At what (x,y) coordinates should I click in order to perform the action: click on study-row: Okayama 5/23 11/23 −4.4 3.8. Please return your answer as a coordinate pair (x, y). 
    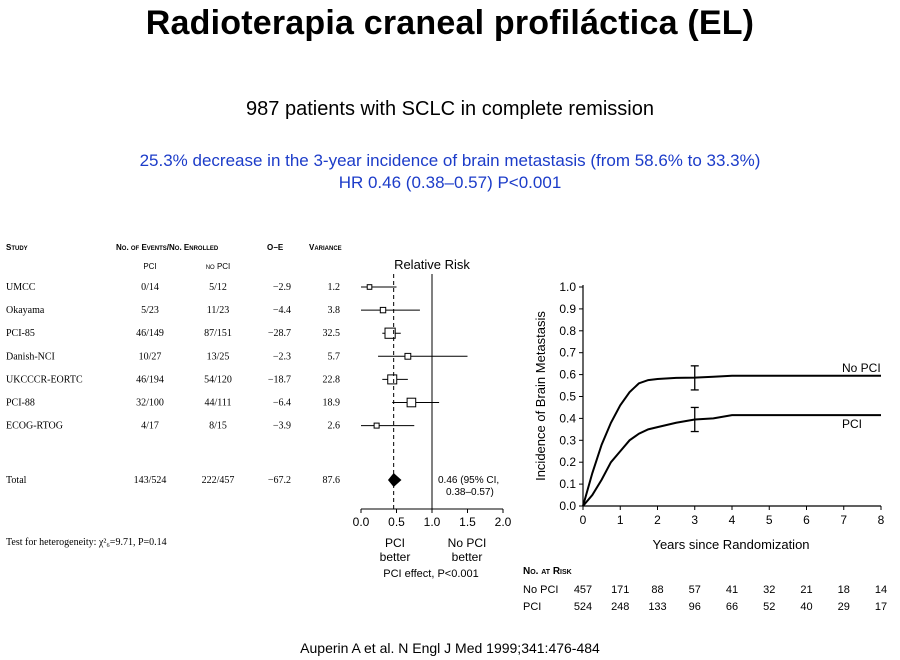
    Looking at the image, I should click on (173, 310).